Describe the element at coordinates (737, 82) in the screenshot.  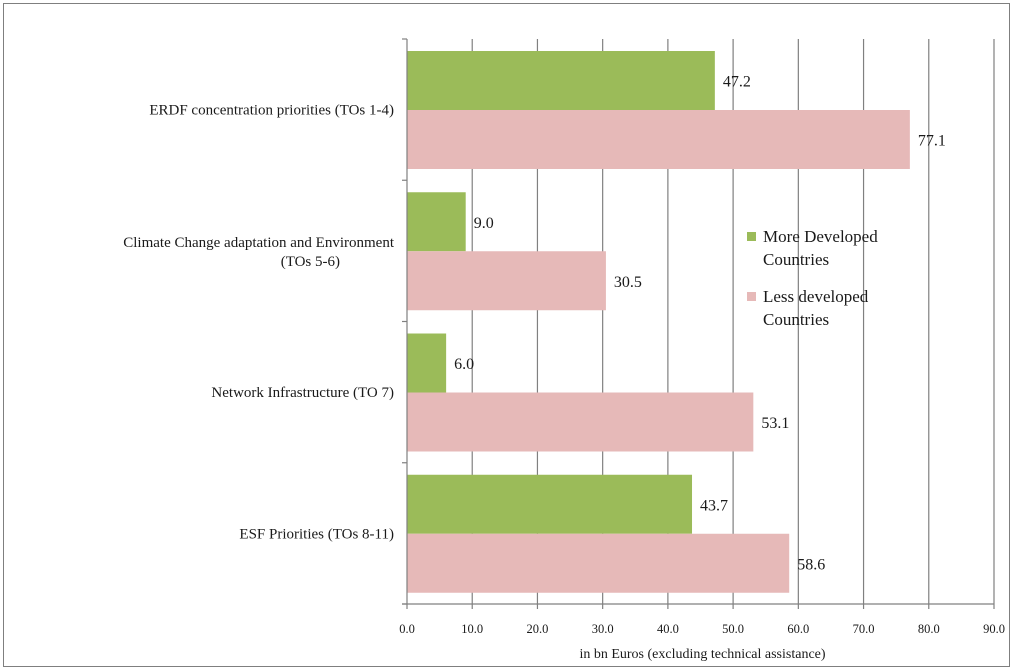
I see `data-label: 47.2` at that location.